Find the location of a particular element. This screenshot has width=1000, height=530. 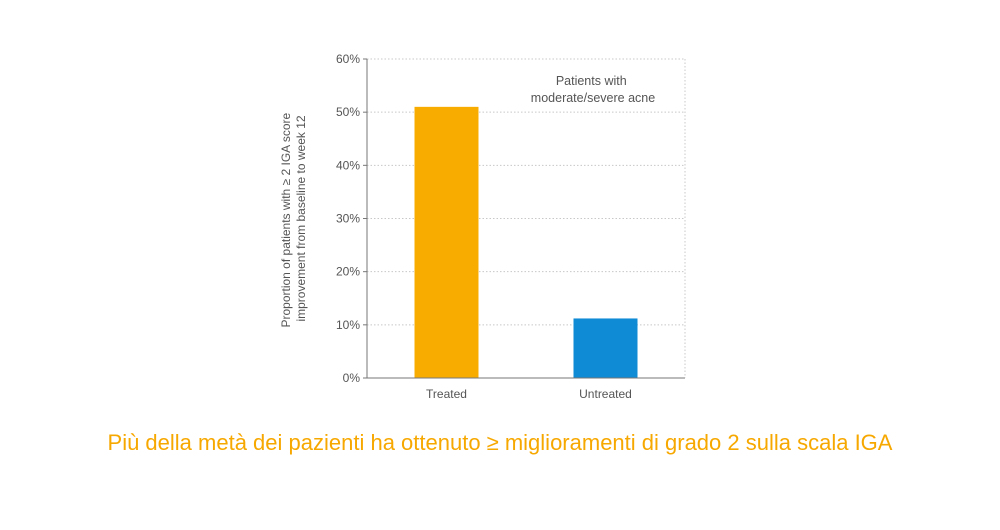

y-tick-label: 50% is located at coordinates (348, 112).